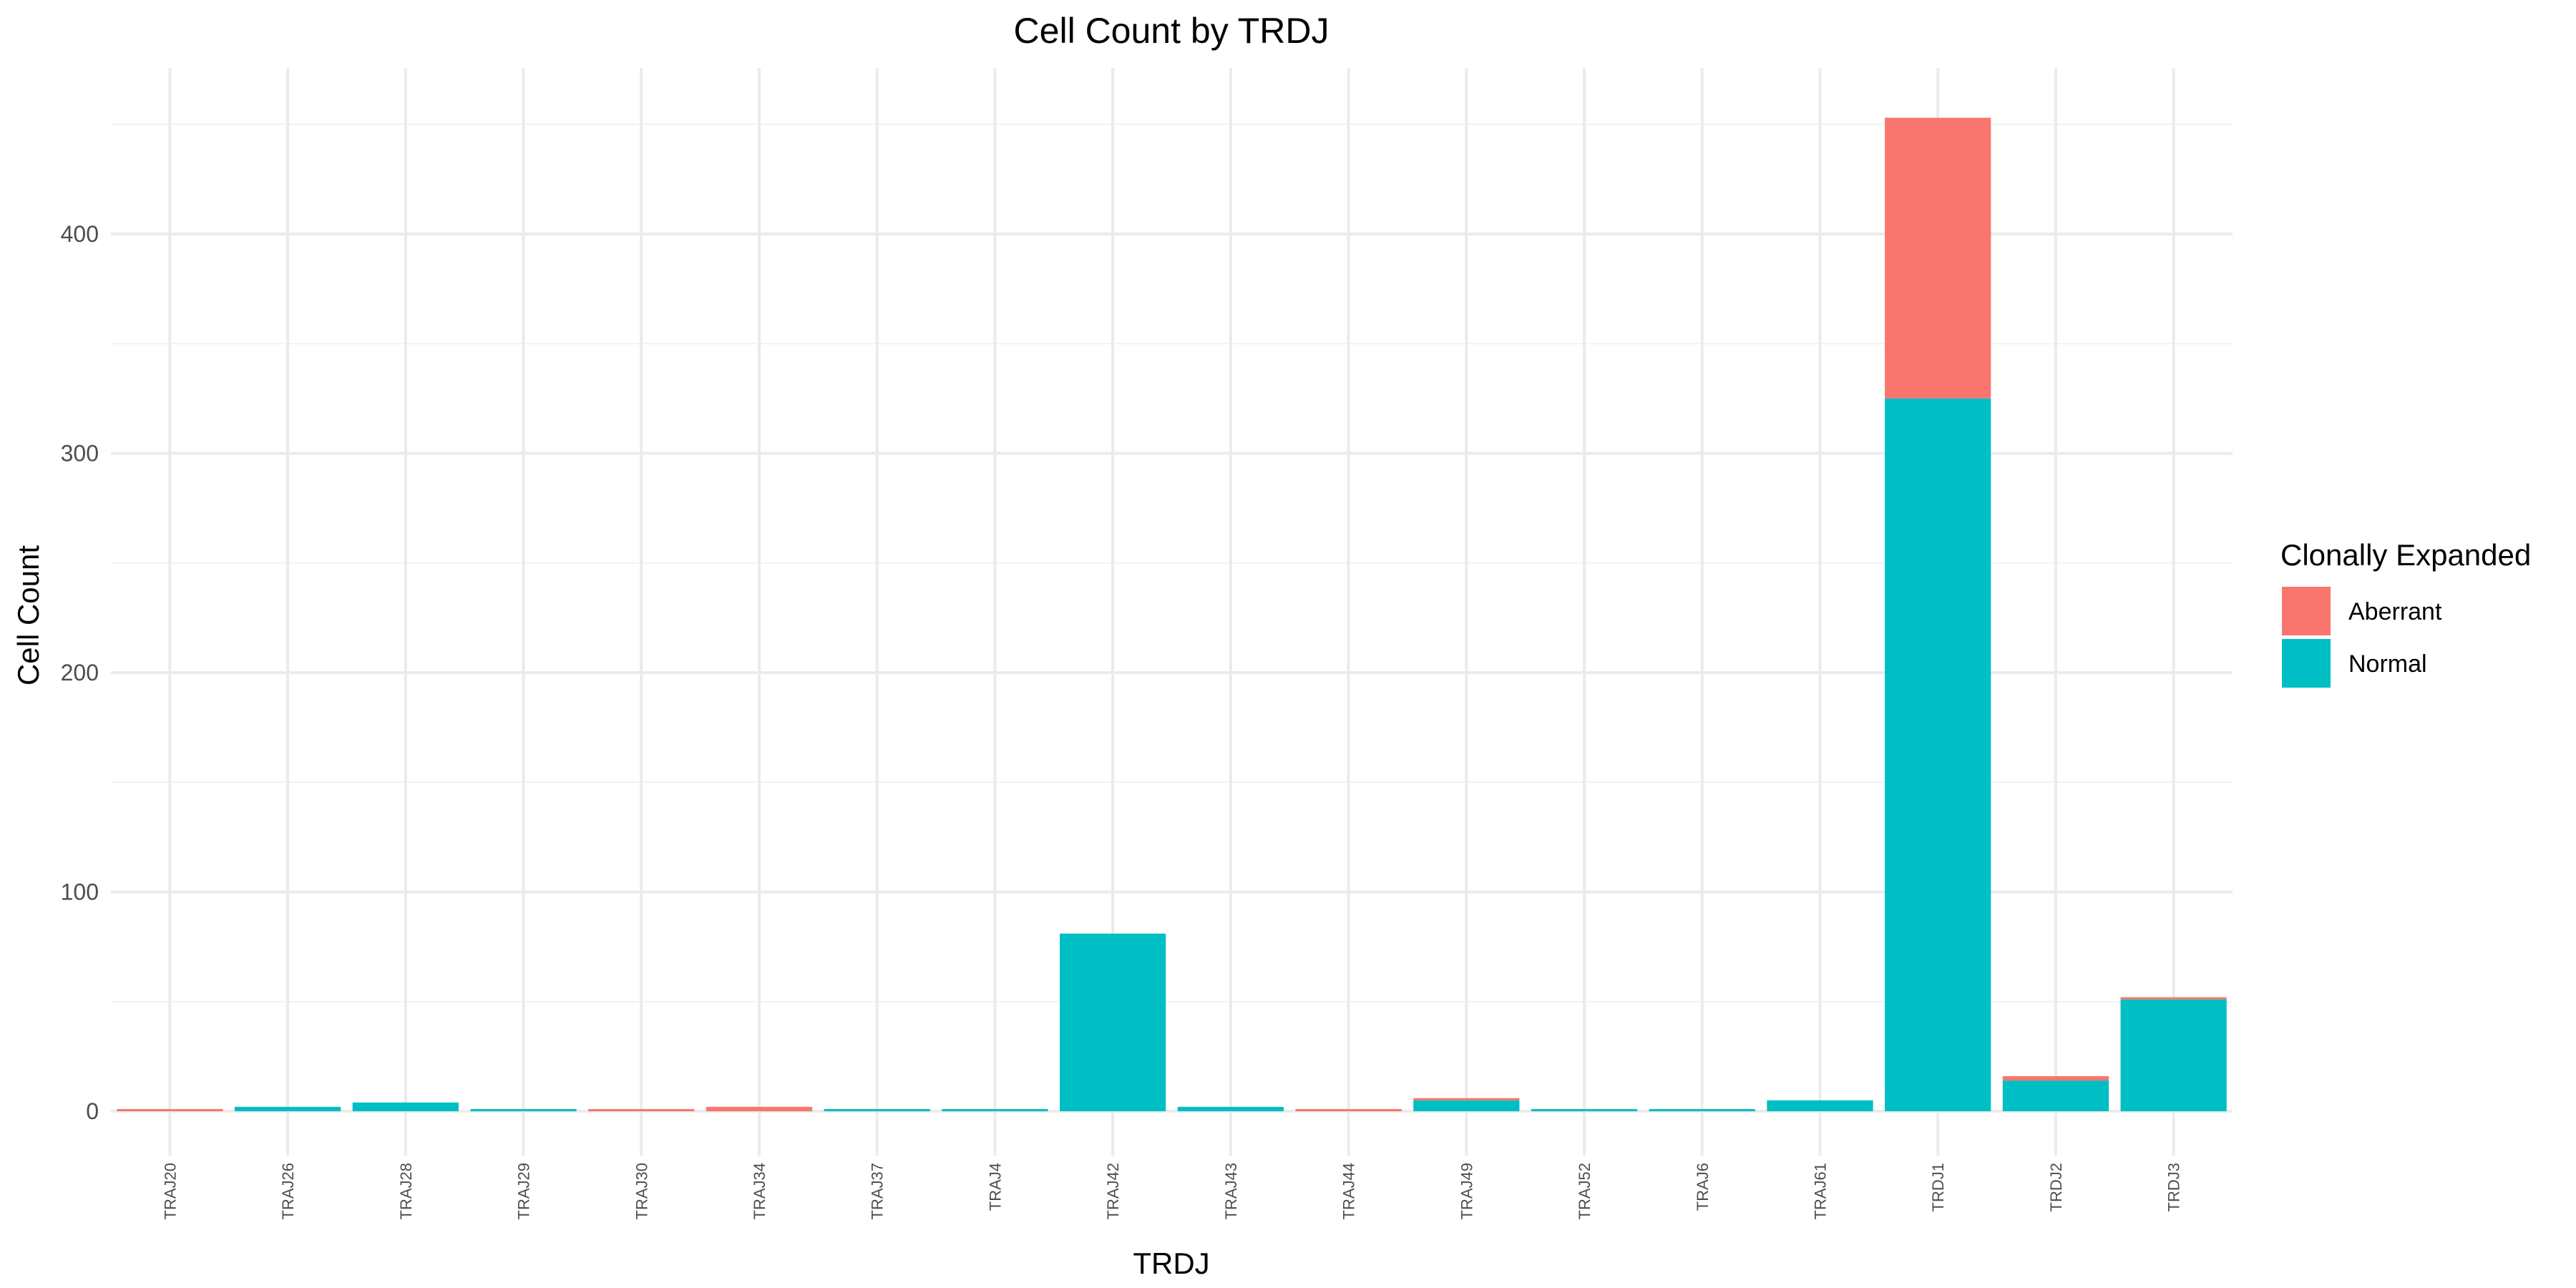  Describe the element at coordinates (2055, 1078) in the screenshot. I see `bar-aberrant-trdj2` at that location.